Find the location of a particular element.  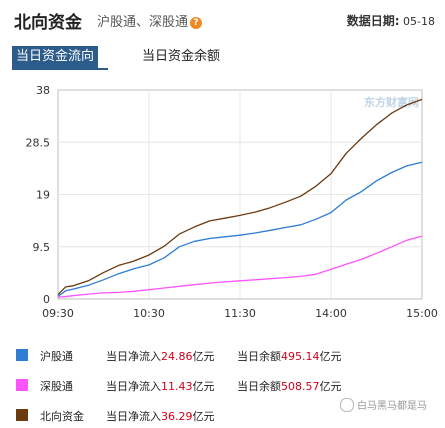

y-tick-label: 28.5 is located at coordinates (38, 142).